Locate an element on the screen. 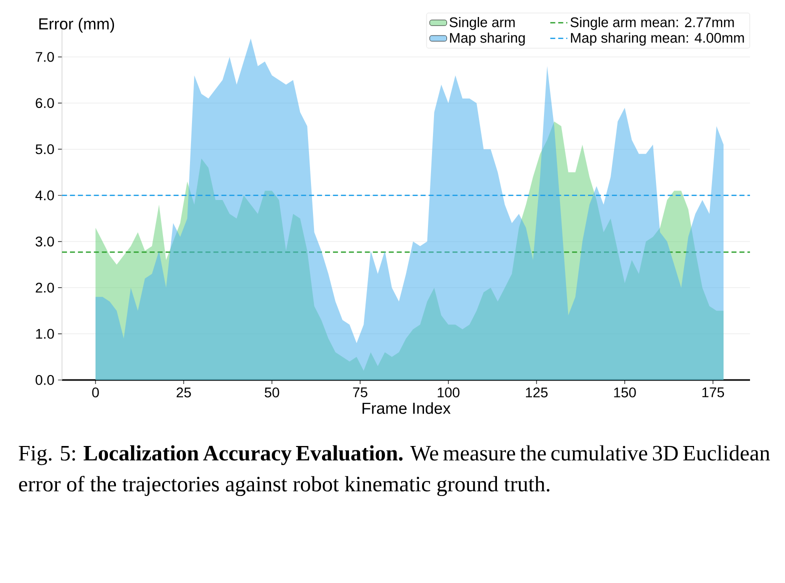  x-tick-label: 100 is located at coordinates (449, 393).